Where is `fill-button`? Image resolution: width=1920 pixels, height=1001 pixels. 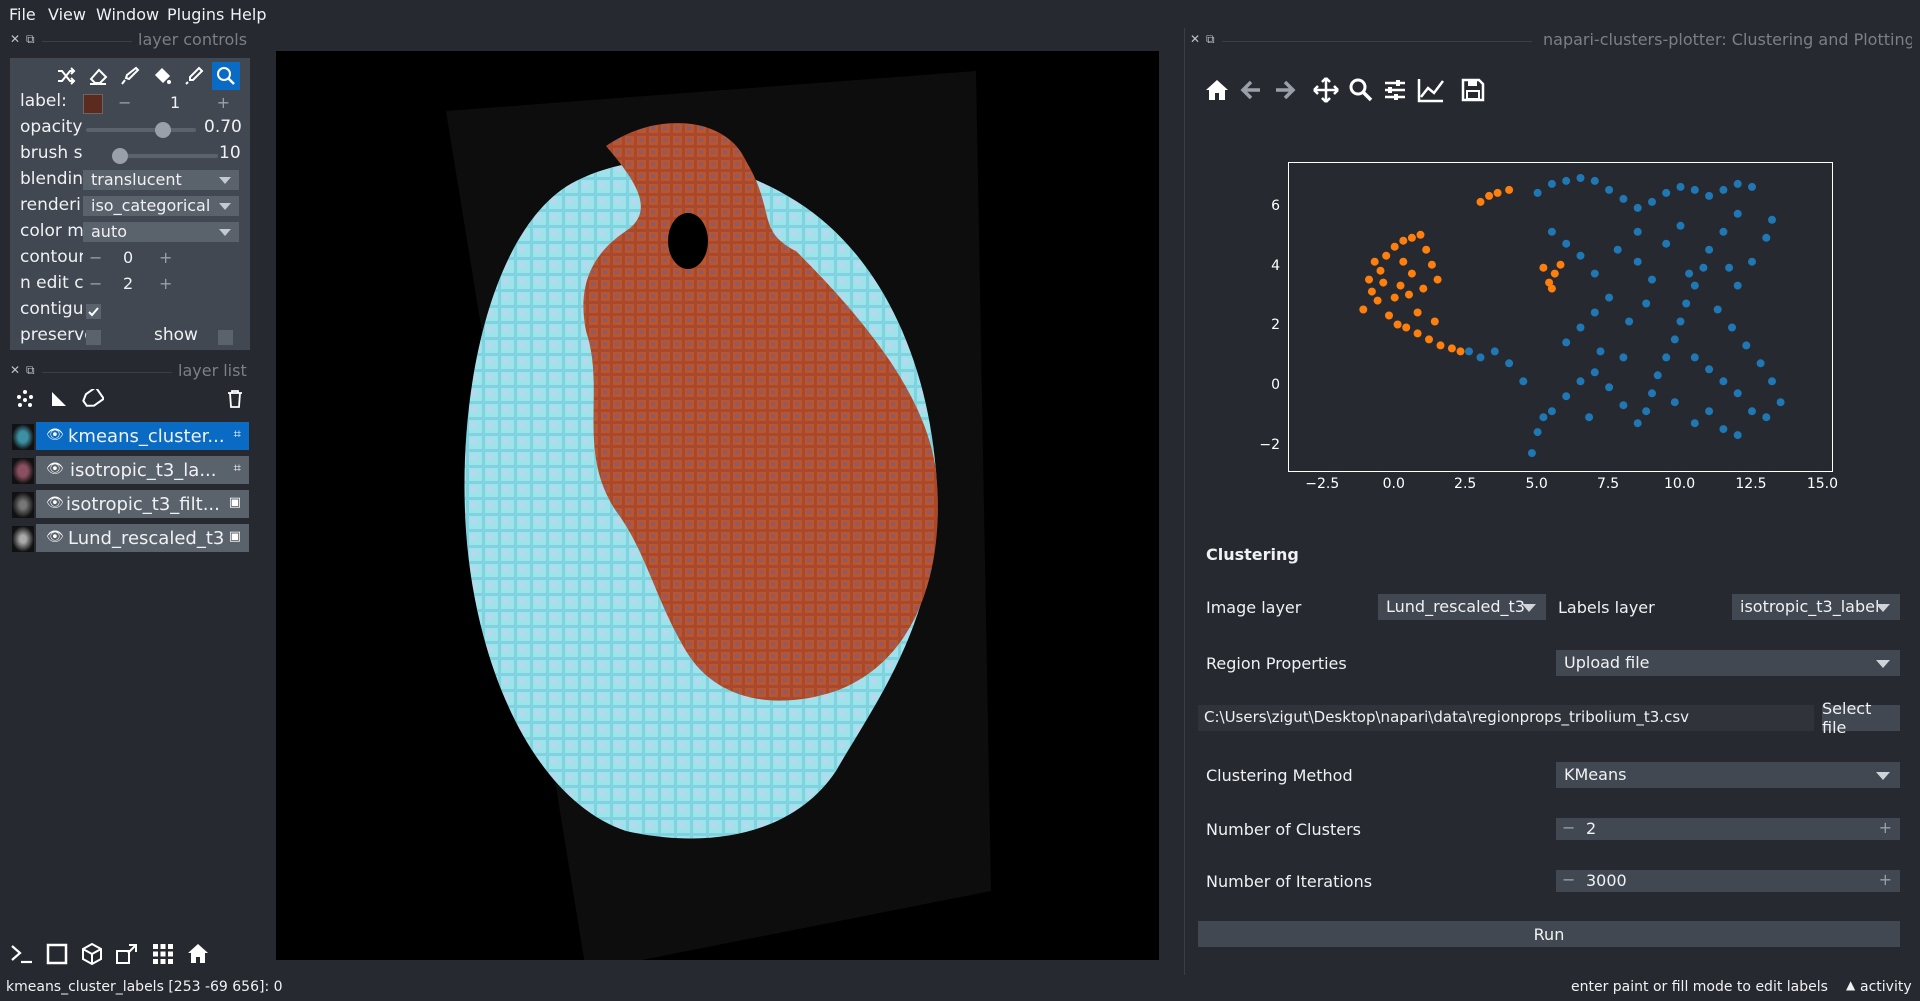 fill-button is located at coordinates (162, 76).